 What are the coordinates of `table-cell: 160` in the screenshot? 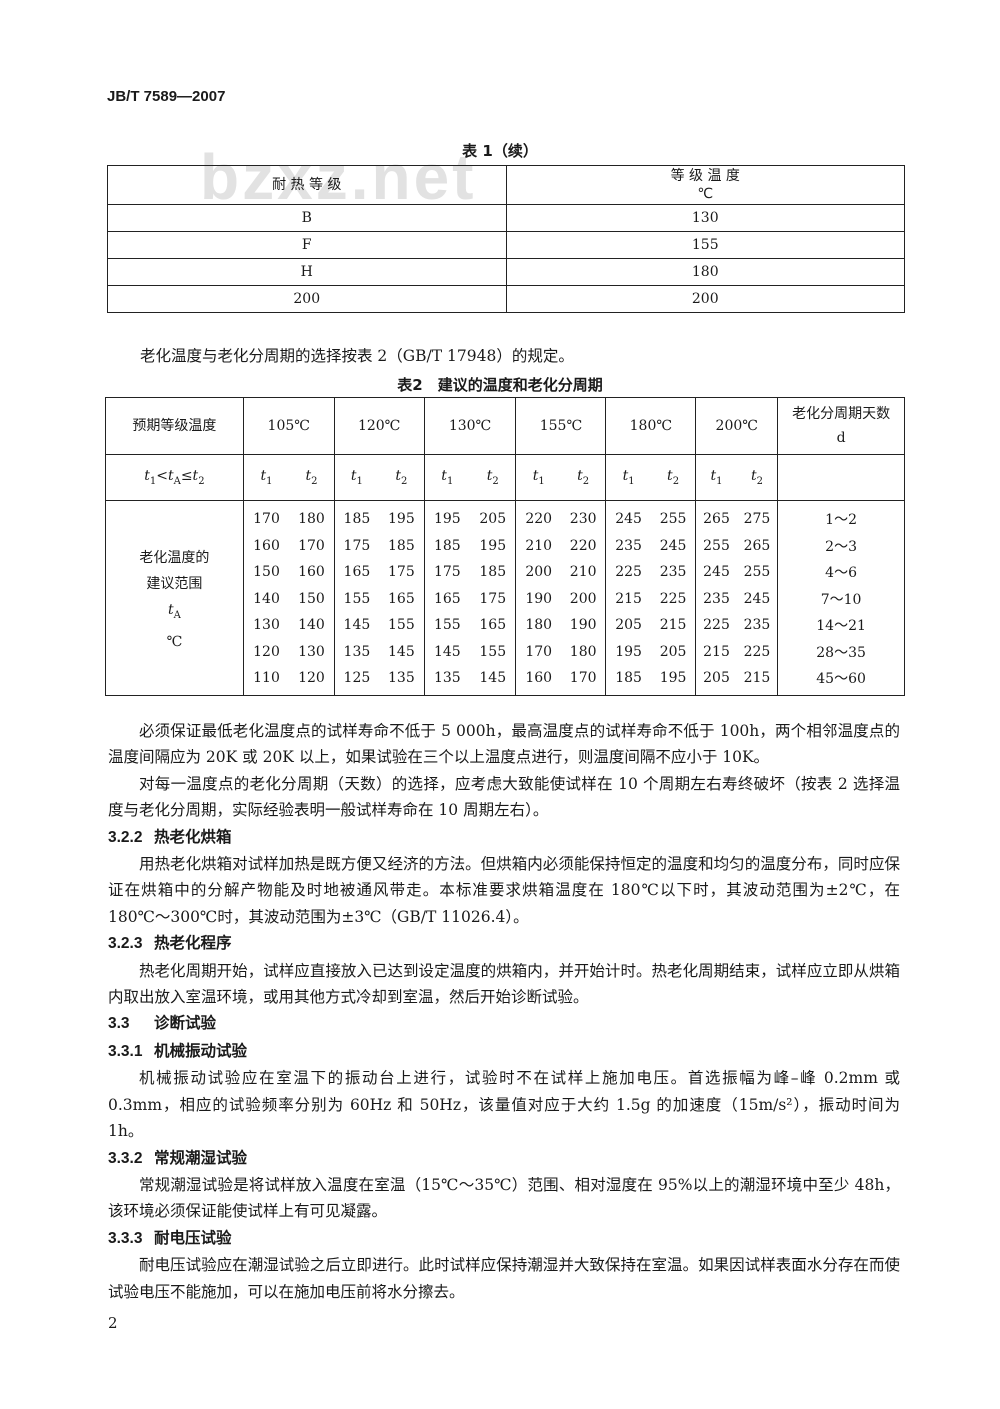 It's located at (312, 572).